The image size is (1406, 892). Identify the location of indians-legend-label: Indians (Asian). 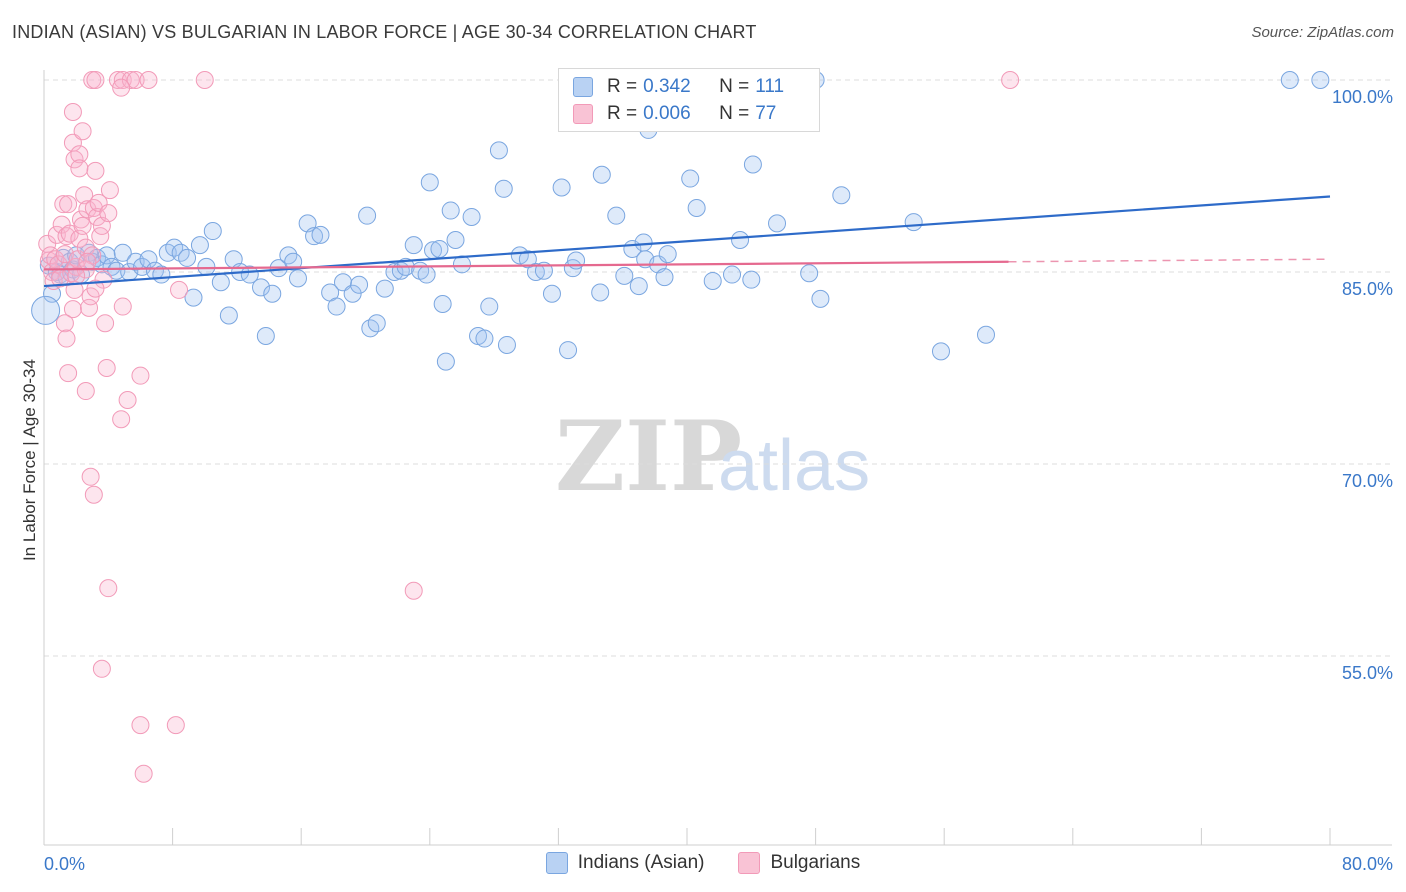
(641, 862).